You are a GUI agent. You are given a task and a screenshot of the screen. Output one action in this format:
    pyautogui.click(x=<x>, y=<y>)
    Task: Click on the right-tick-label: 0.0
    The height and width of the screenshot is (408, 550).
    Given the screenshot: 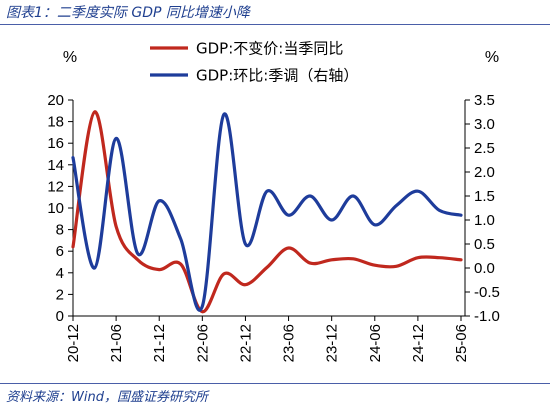 What is the action you would take?
    pyautogui.click(x=484, y=268)
    